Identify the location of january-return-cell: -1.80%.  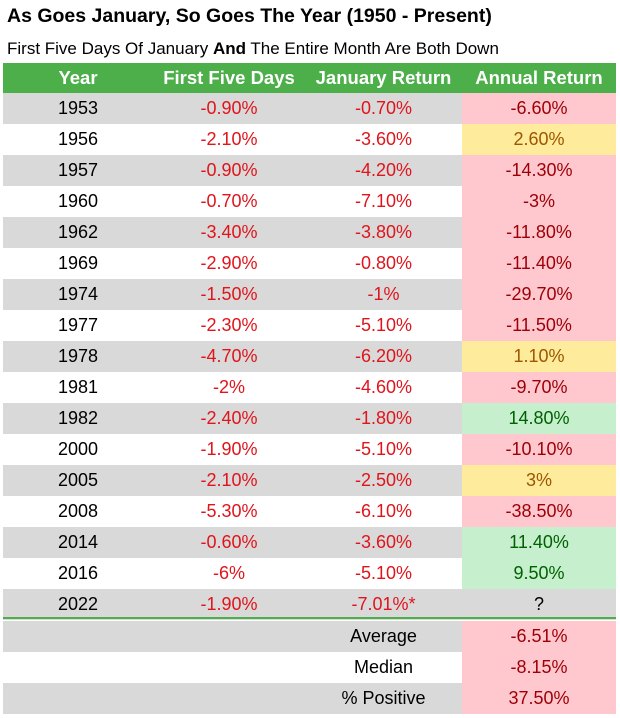
(383, 418).